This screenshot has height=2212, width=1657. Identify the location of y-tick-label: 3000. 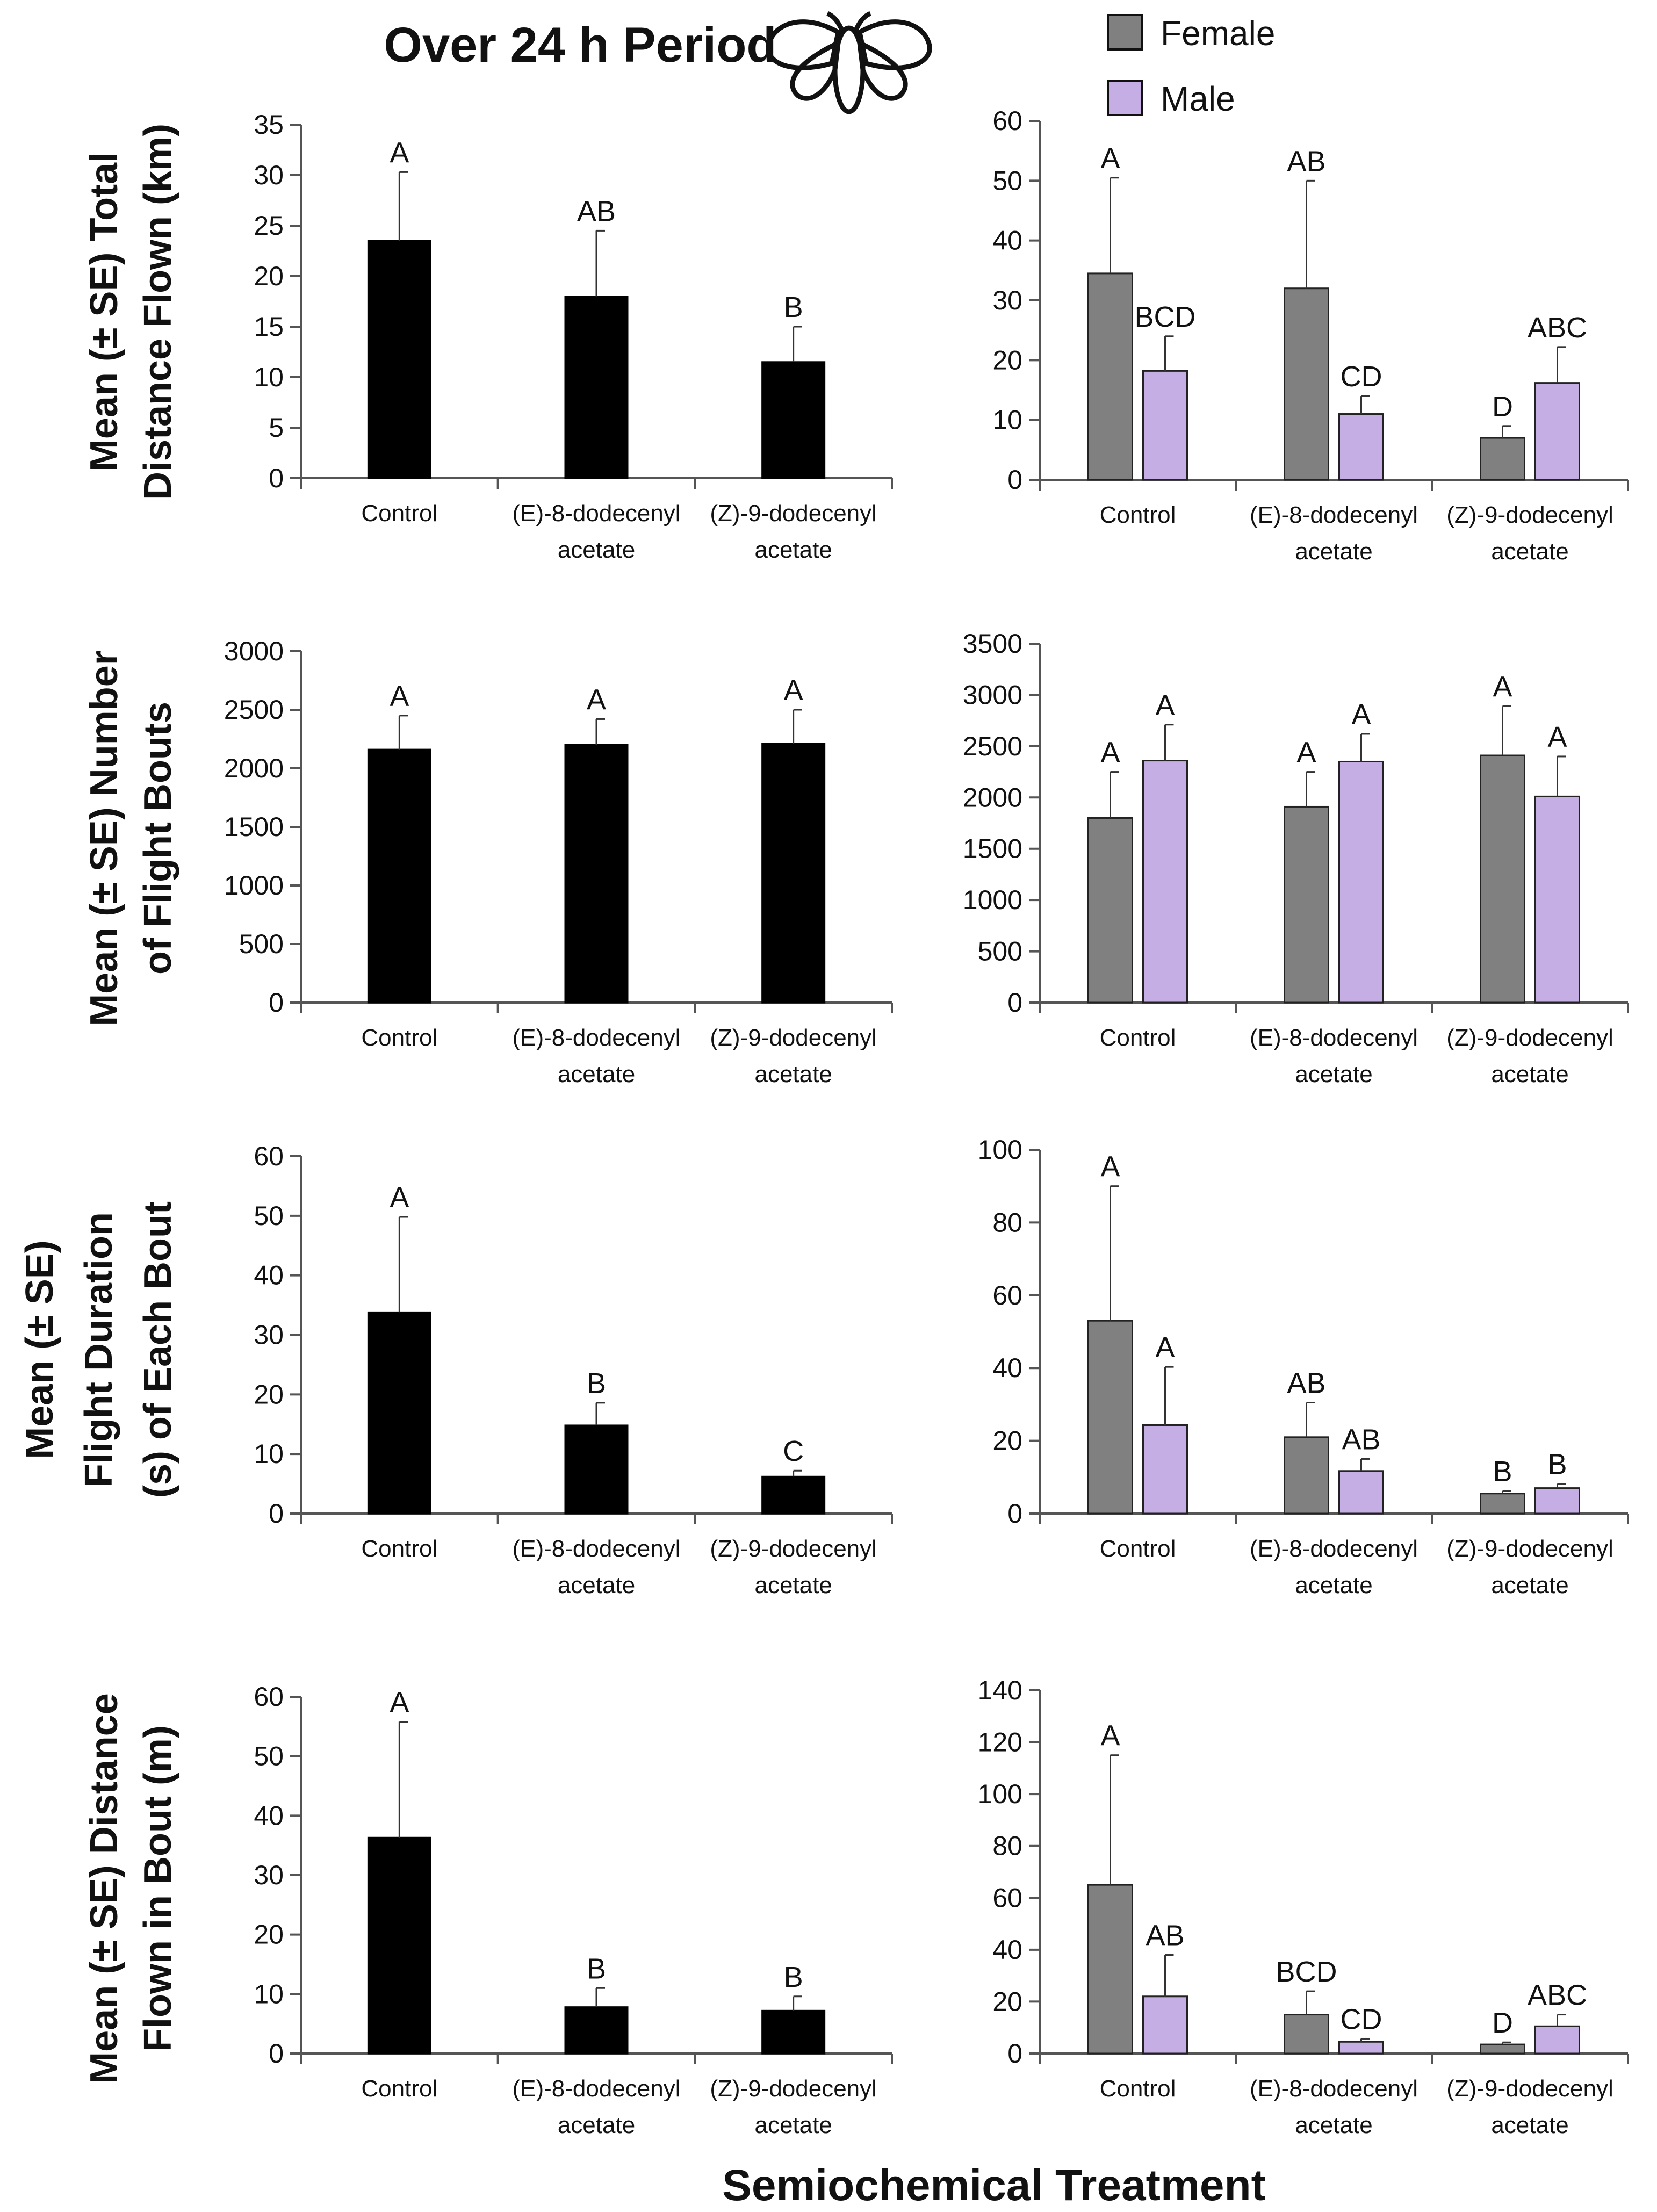
(254, 651).